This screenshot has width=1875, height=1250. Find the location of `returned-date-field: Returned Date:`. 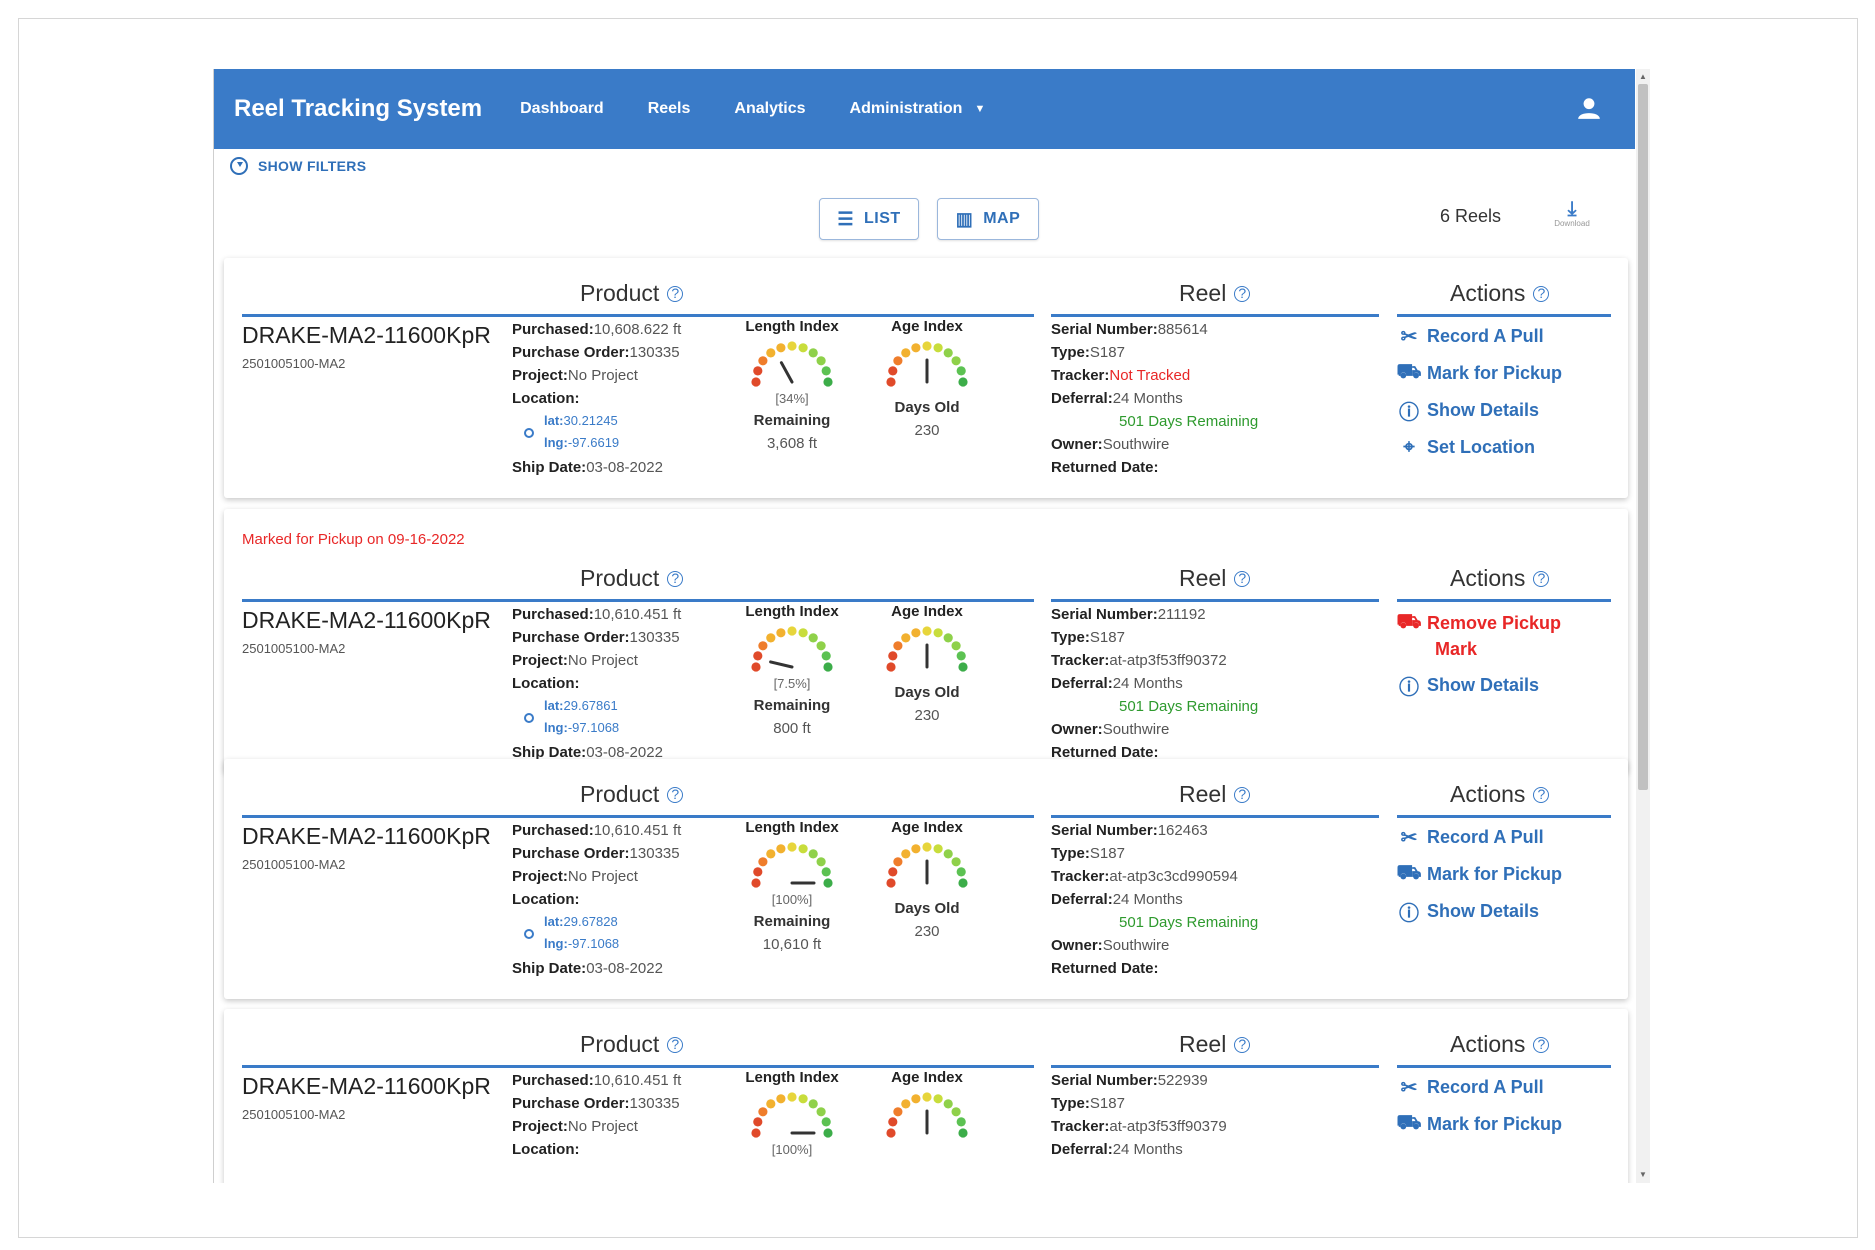

returned-date-field: Returned Date: is located at coordinates (1105, 752).